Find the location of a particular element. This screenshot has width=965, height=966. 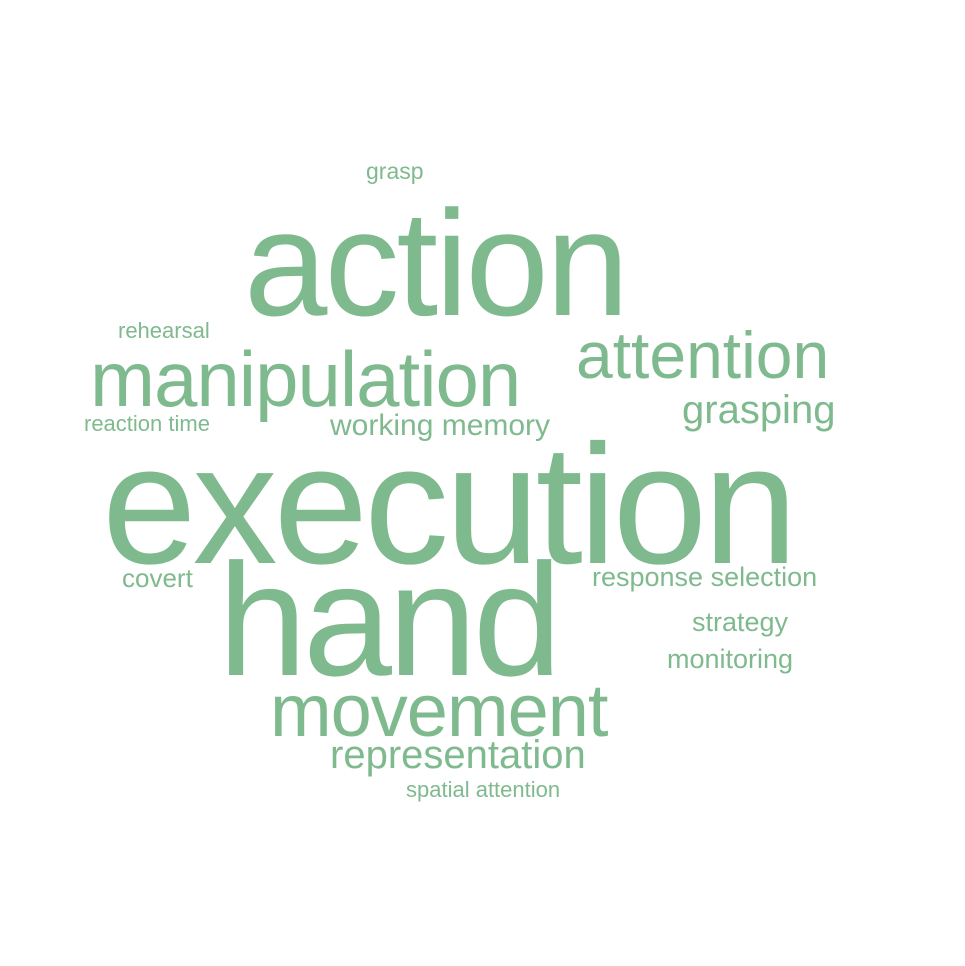

word-rehearsal: rehearsal is located at coordinates (164, 330).